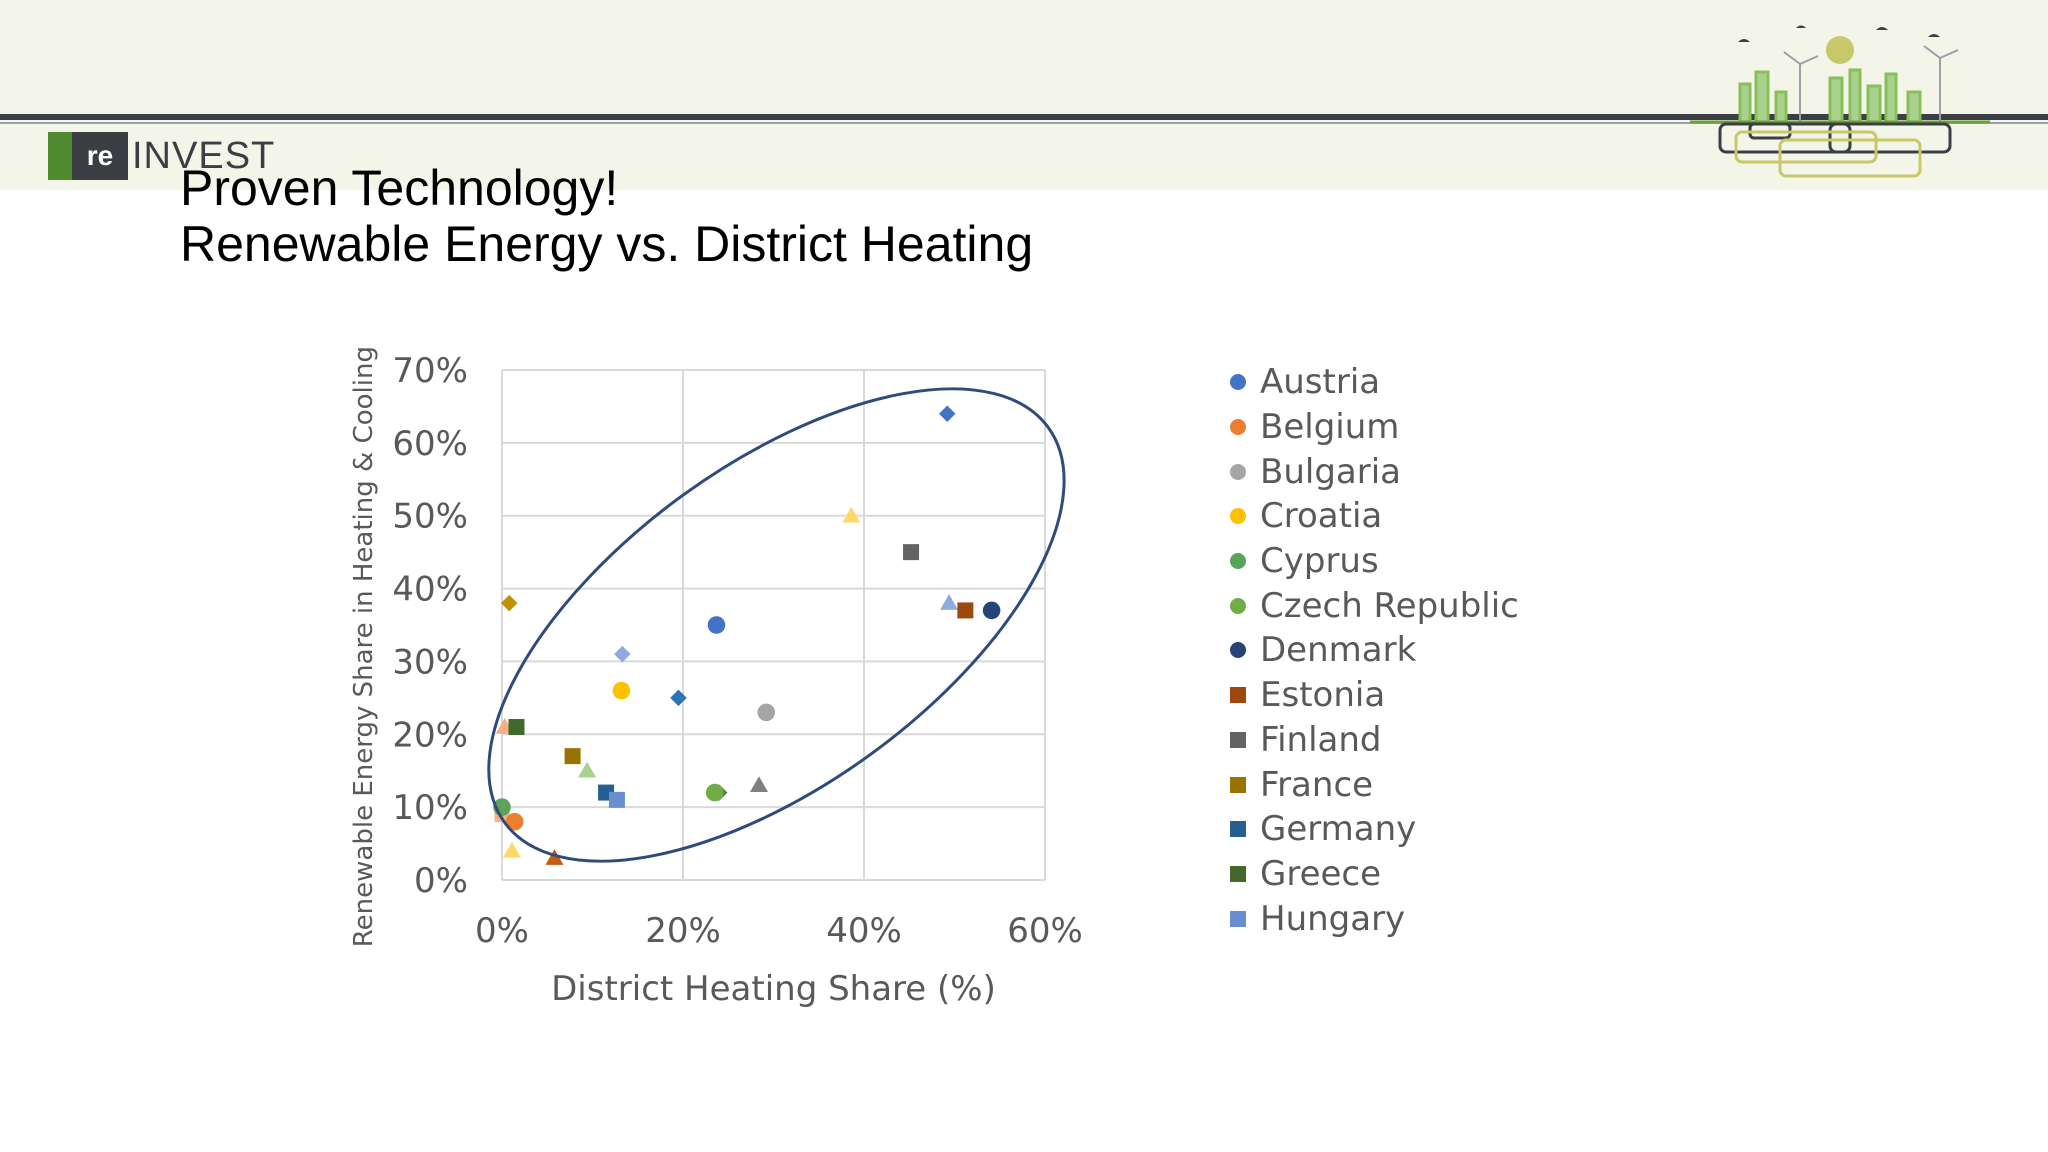 The image size is (2048, 1152). Describe the element at coordinates (502, 931) in the screenshot. I see `x-tick-label: 0%` at that location.